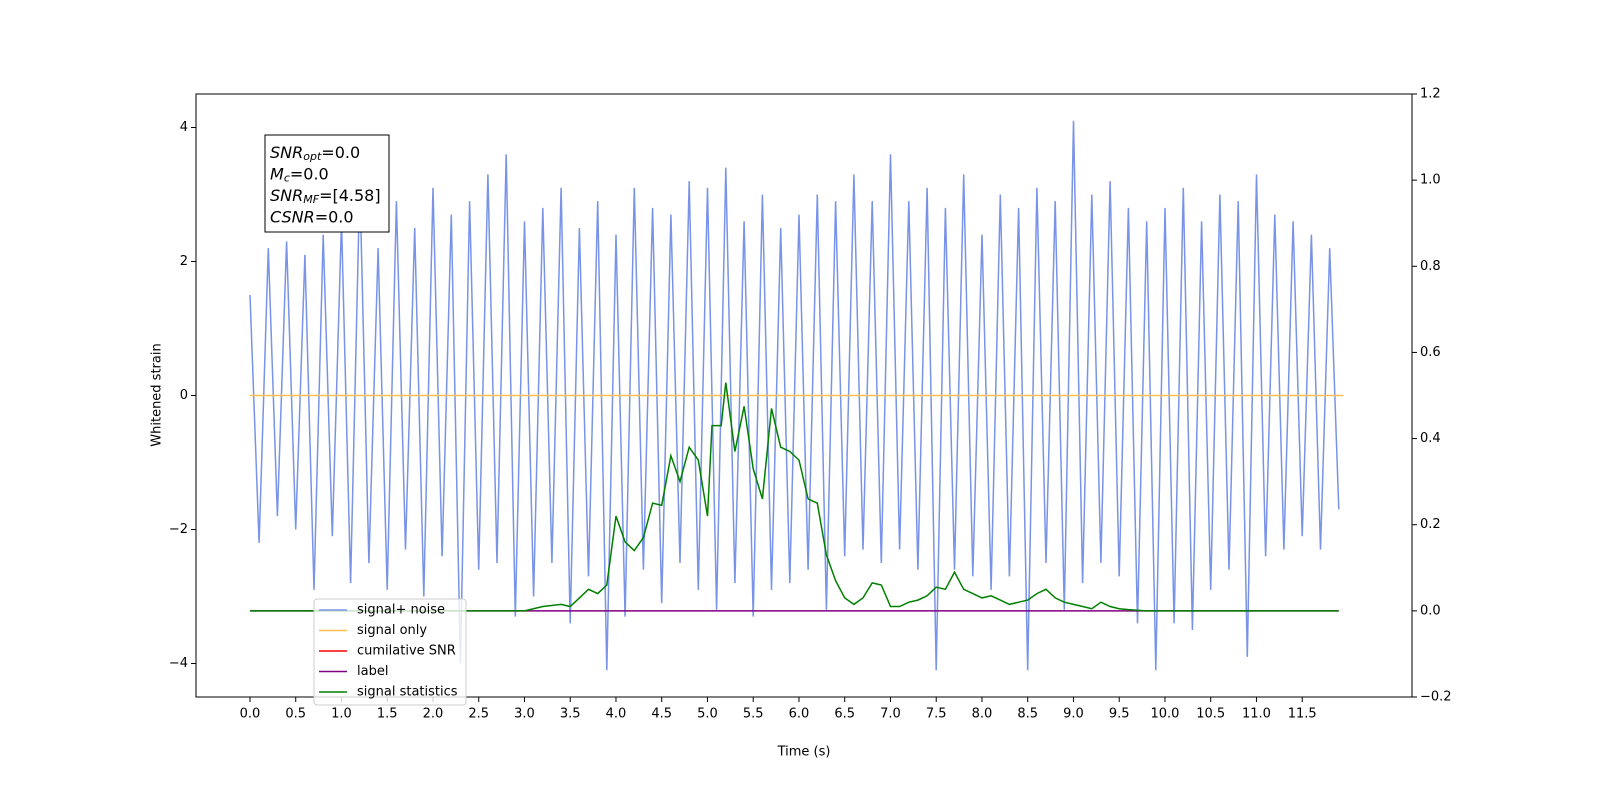 This screenshot has width=1600, height=800. What do you see at coordinates (707, 714) in the screenshot?
I see `x-tick-label: 5.0` at bounding box center [707, 714].